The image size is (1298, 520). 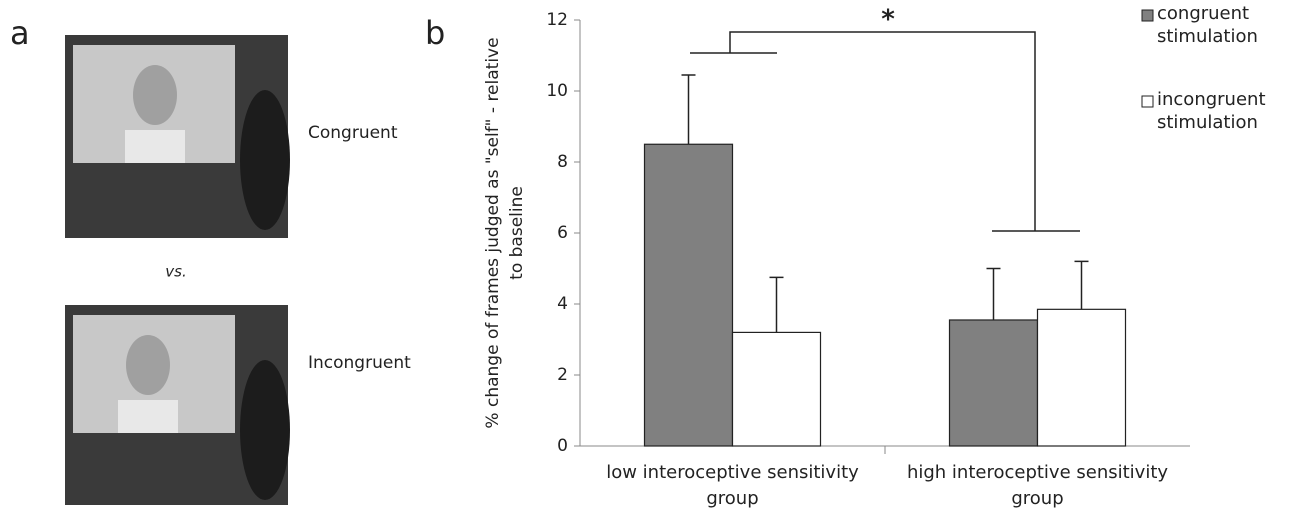 I want to click on y-tick-label: 6, so click(x=562, y=233).